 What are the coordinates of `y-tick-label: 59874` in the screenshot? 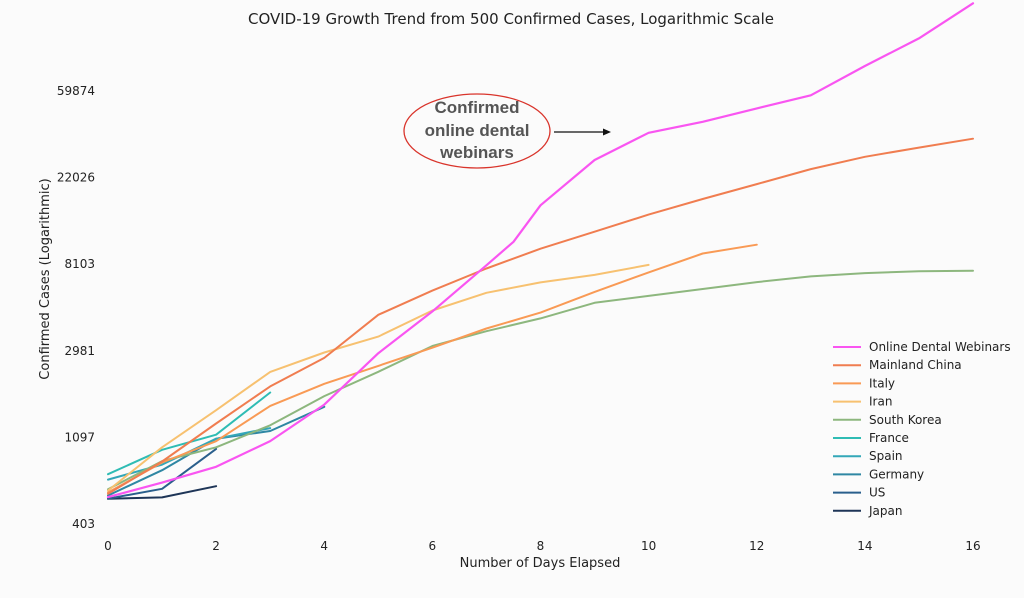 It's located at (76, 91).